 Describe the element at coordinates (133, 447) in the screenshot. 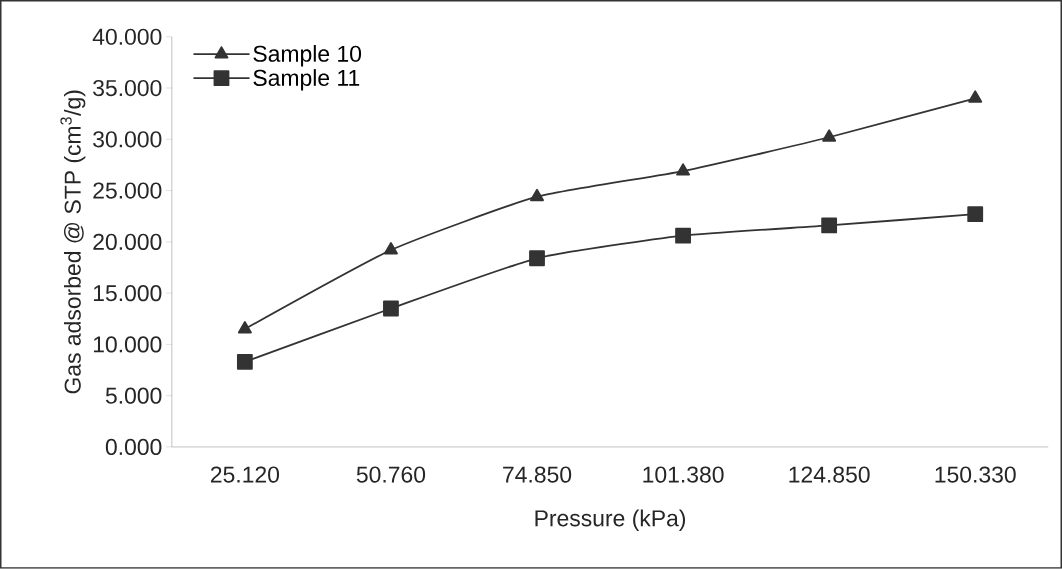

I see `y-tick-label: 0.000` at that location.